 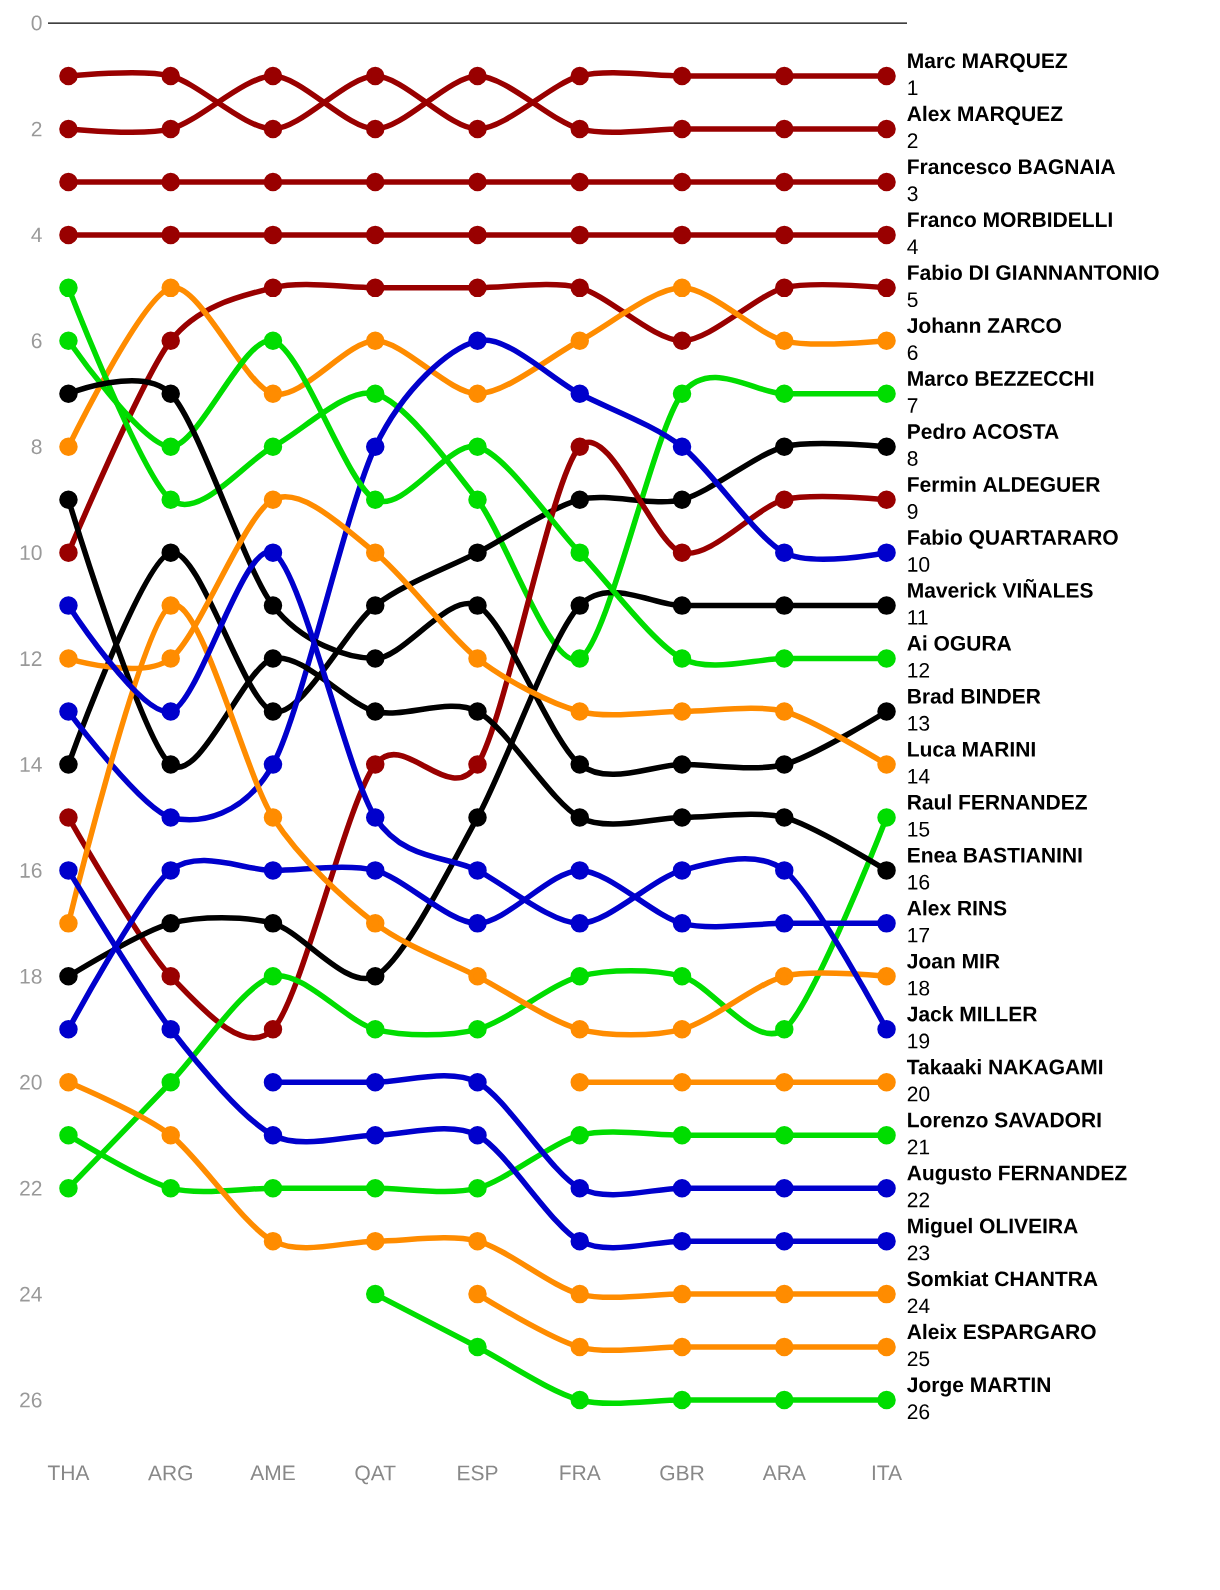 What do you see at coordinates (272, 1472) in the screenshot?
I see `x-tick-label: AME` at bounding box center [272, 1472].